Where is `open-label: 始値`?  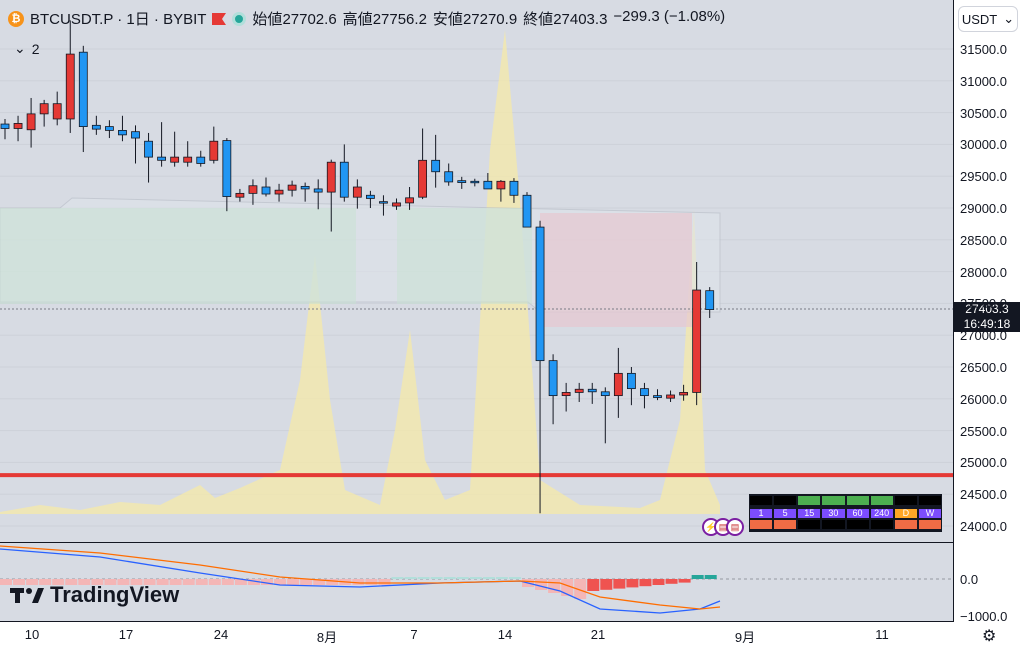 open-label: 始値 is located at coordinates (267, 19).